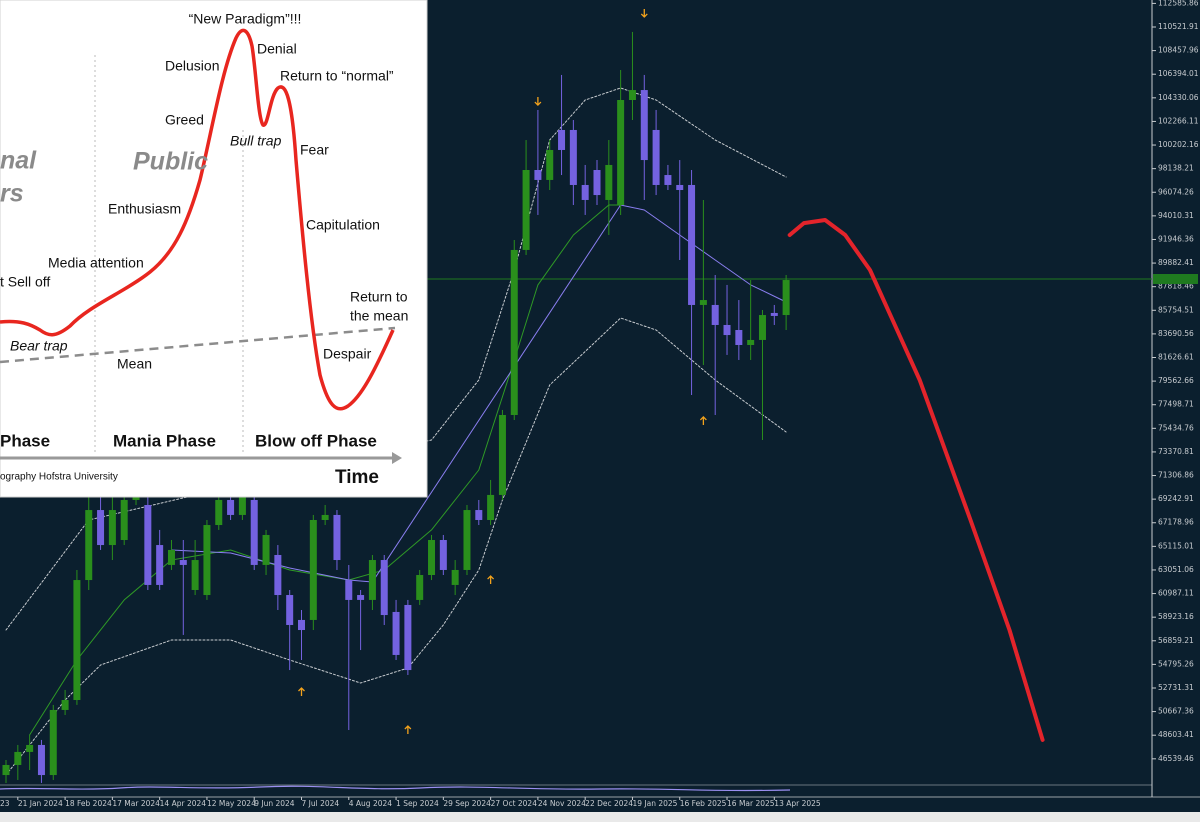  Describe the element at coordinates (277, 49) in the screenshot. I see `annotation: Denial` at that location.